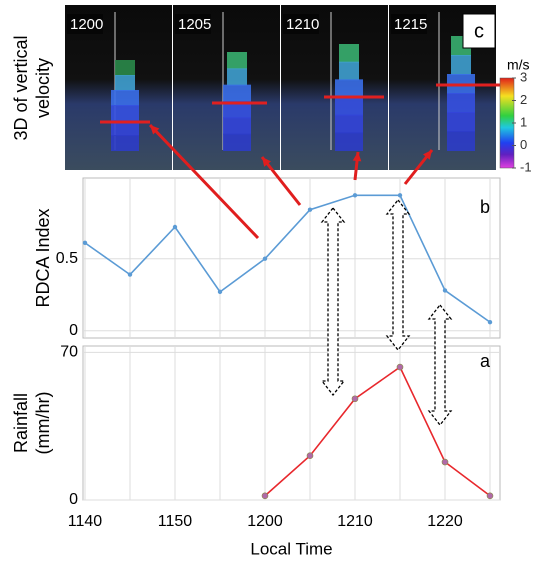  I want to click on colorbar-tick-label: 1, so click(523, 121).